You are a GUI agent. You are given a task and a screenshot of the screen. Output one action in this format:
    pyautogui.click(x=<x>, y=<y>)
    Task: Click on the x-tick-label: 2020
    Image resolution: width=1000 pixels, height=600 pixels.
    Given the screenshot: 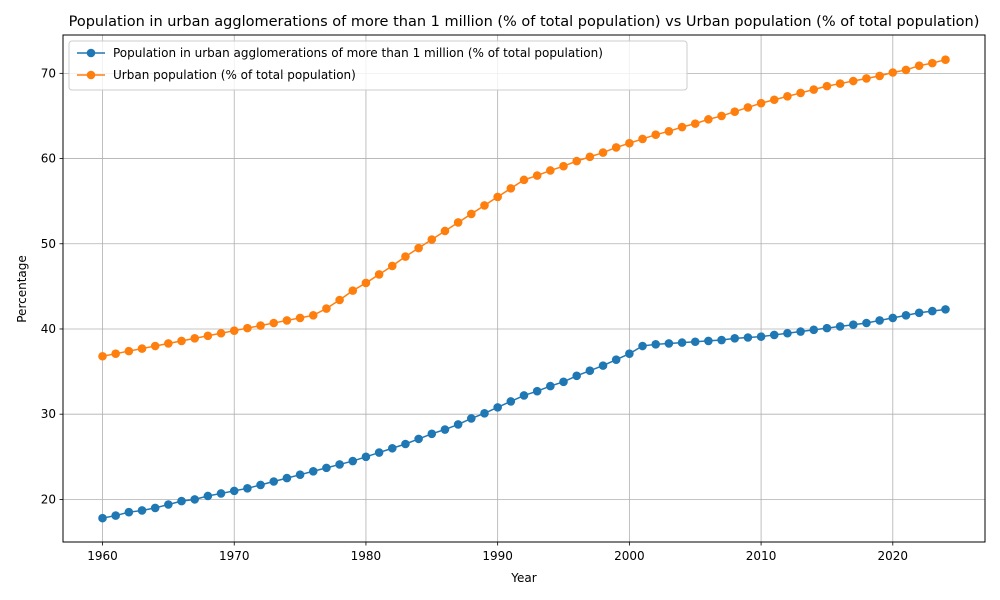 What is the action you would take?
    pyautogui.click(x=893, y=556)
    